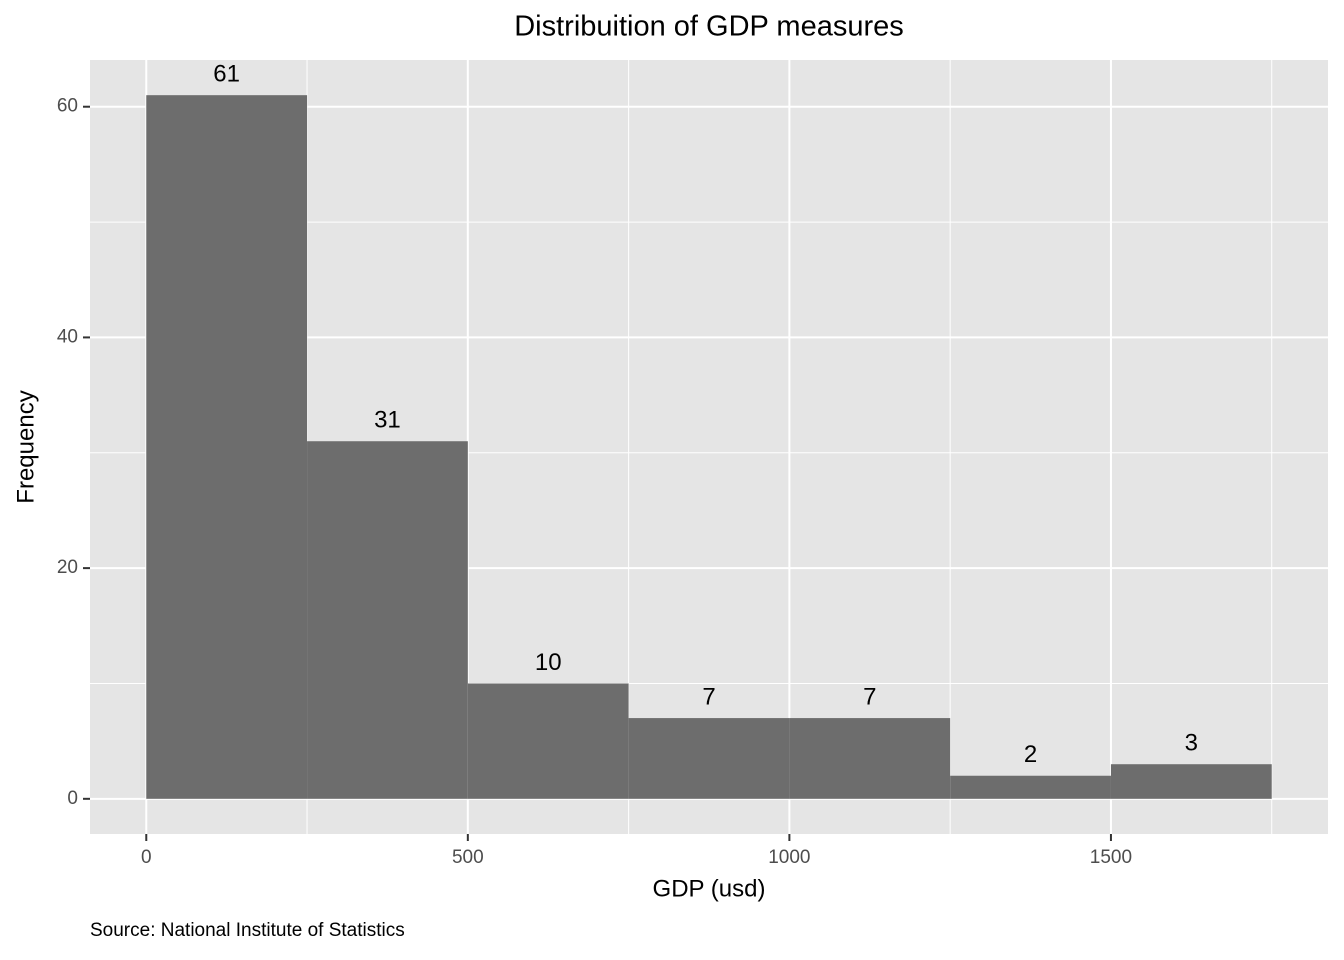 This screenshot has width=1344, height=960. Describe the element at coordinates (72, 798) in the screenshot. I see `y-tick-label: 0` at that location.